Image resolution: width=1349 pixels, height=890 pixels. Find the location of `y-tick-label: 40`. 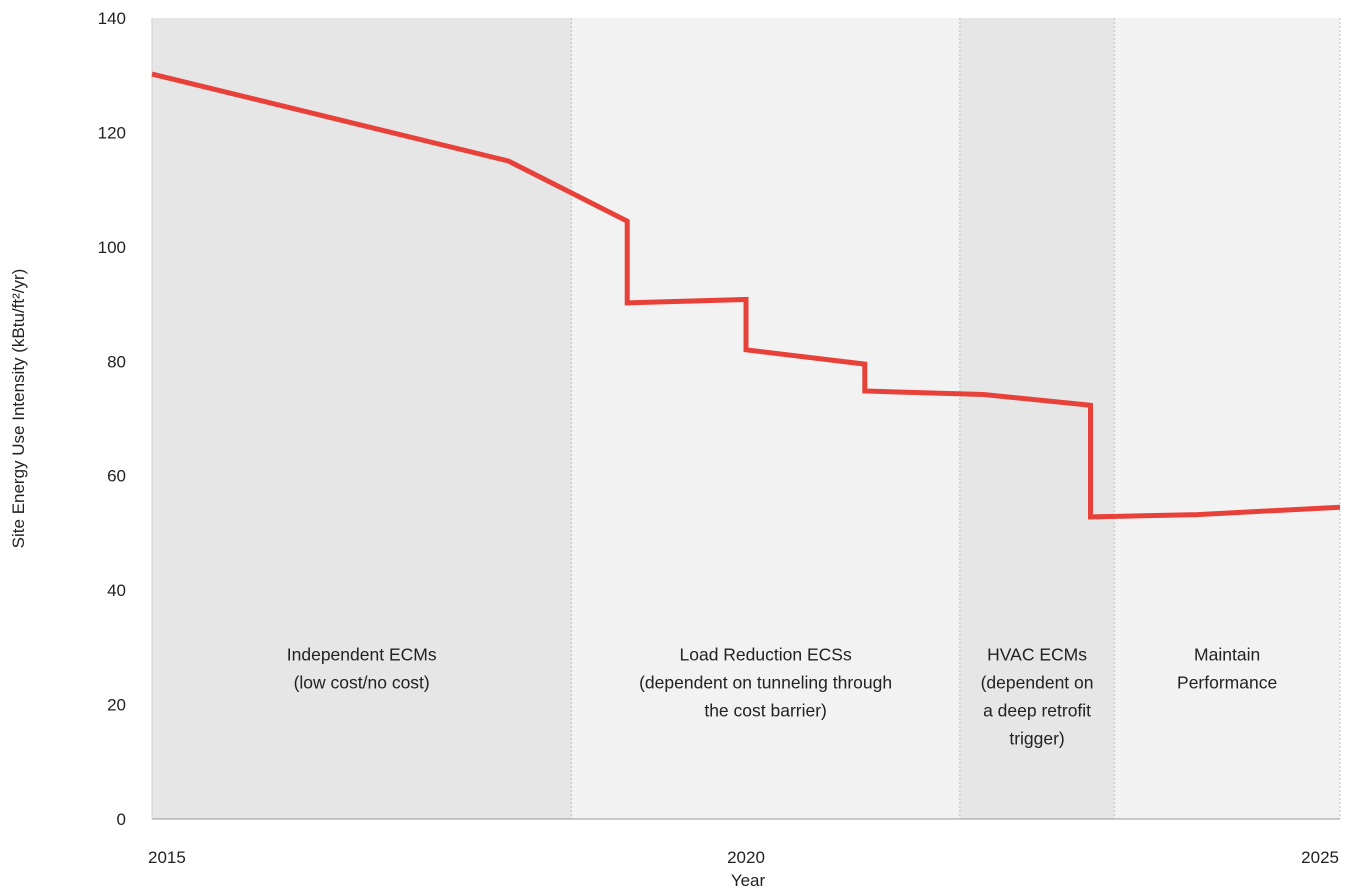

y-tick-label: 40 is located at coordinates (116, 590).